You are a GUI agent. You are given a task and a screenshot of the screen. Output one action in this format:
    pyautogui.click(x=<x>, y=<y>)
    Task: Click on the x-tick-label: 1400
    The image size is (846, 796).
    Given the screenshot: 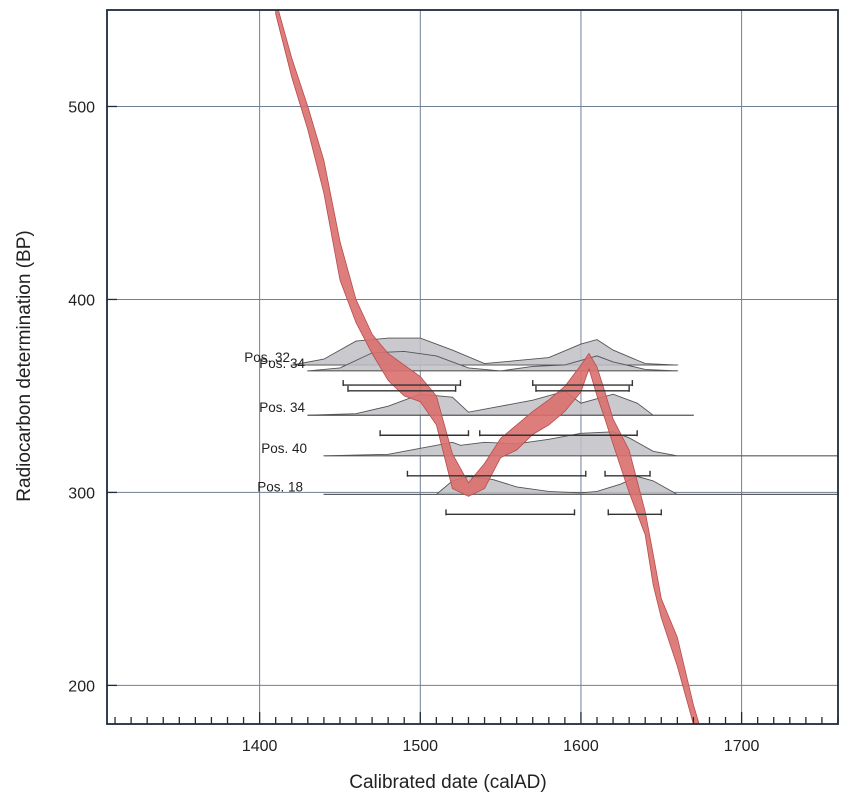 What is the action you would take?
    pyautogui.click(x=260, y=746)
    